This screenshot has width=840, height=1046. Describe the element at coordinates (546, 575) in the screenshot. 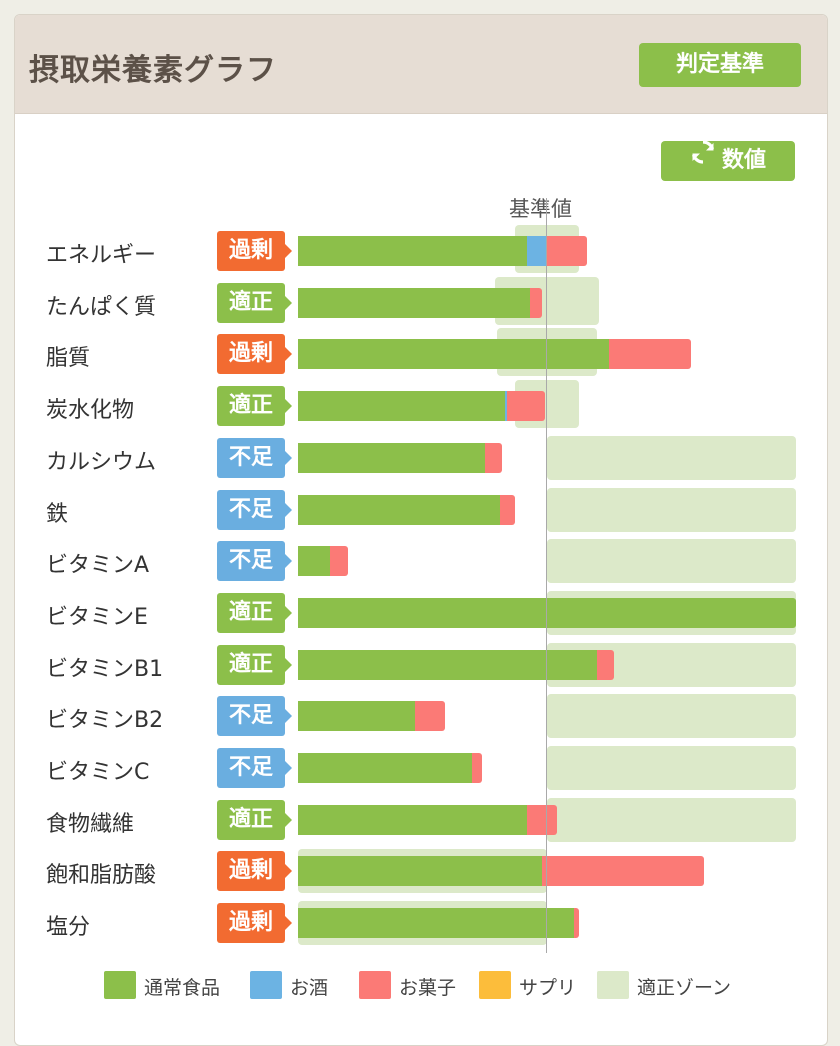

I see `reference-line` at that location.